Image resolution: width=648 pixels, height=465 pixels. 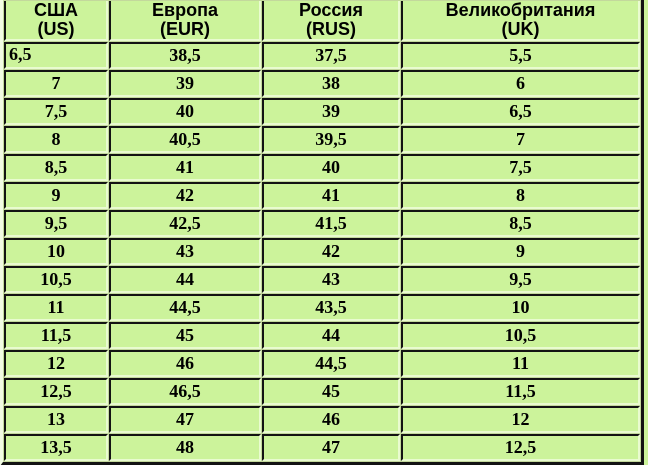 I want to click on size-cell-eur: 47, so click(x=185, y=419).